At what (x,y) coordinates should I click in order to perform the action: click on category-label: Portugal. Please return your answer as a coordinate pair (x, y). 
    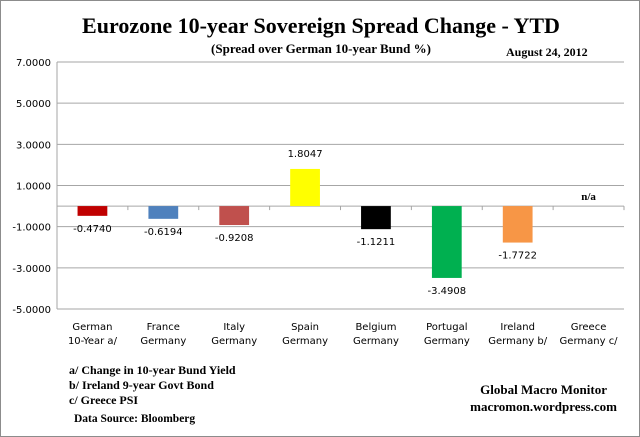
    Looking at the image, I should click on (446, 327).